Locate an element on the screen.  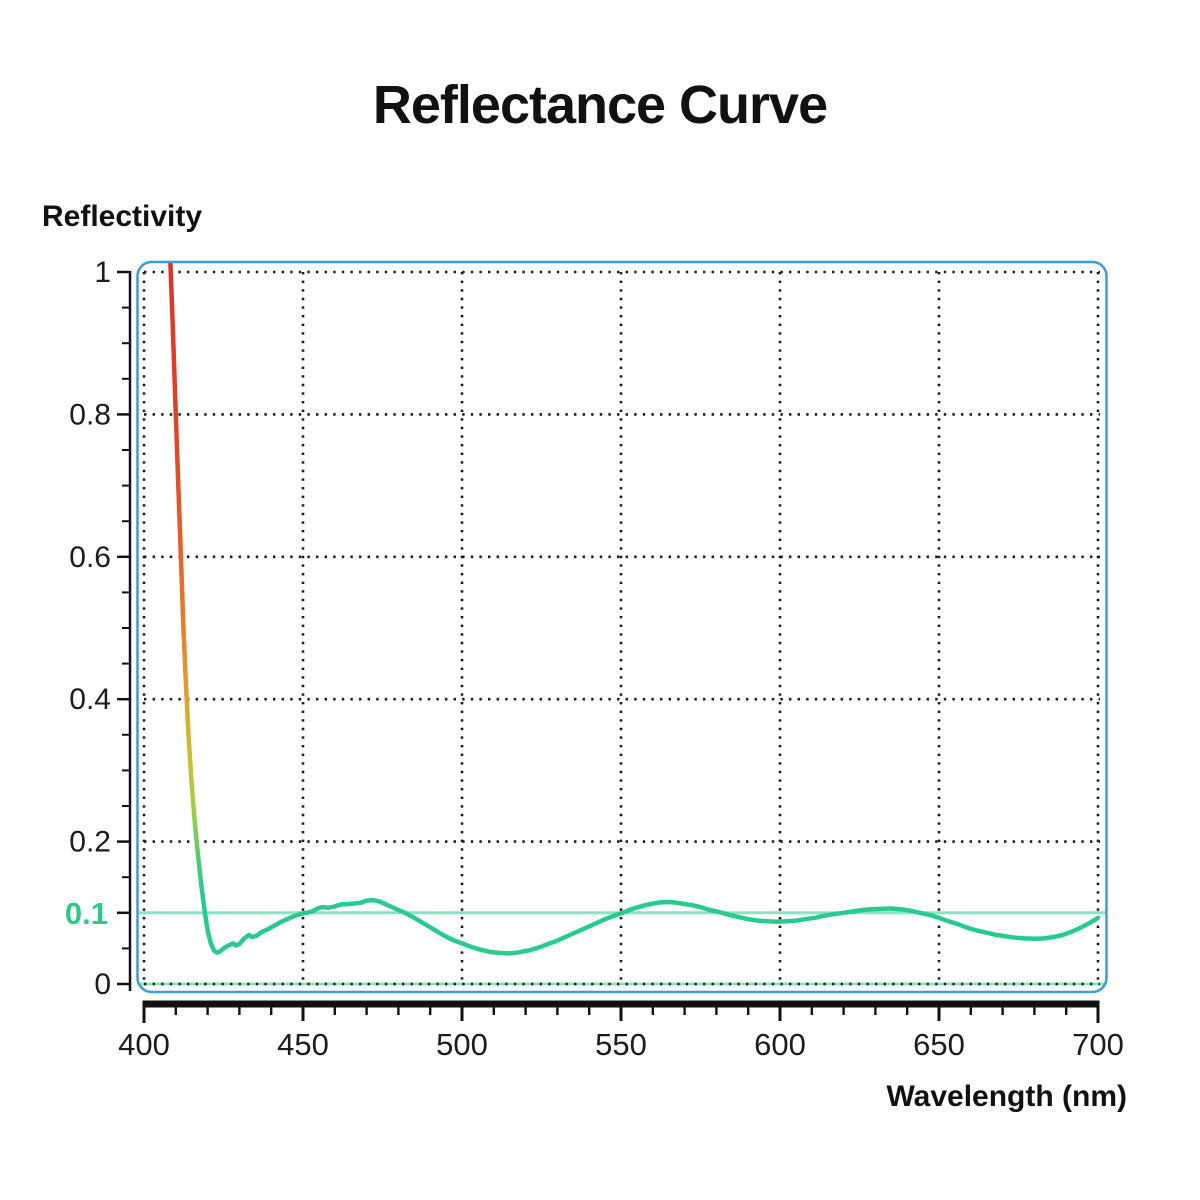
y-tick-label: 1 is located at coordinates (102, 272).